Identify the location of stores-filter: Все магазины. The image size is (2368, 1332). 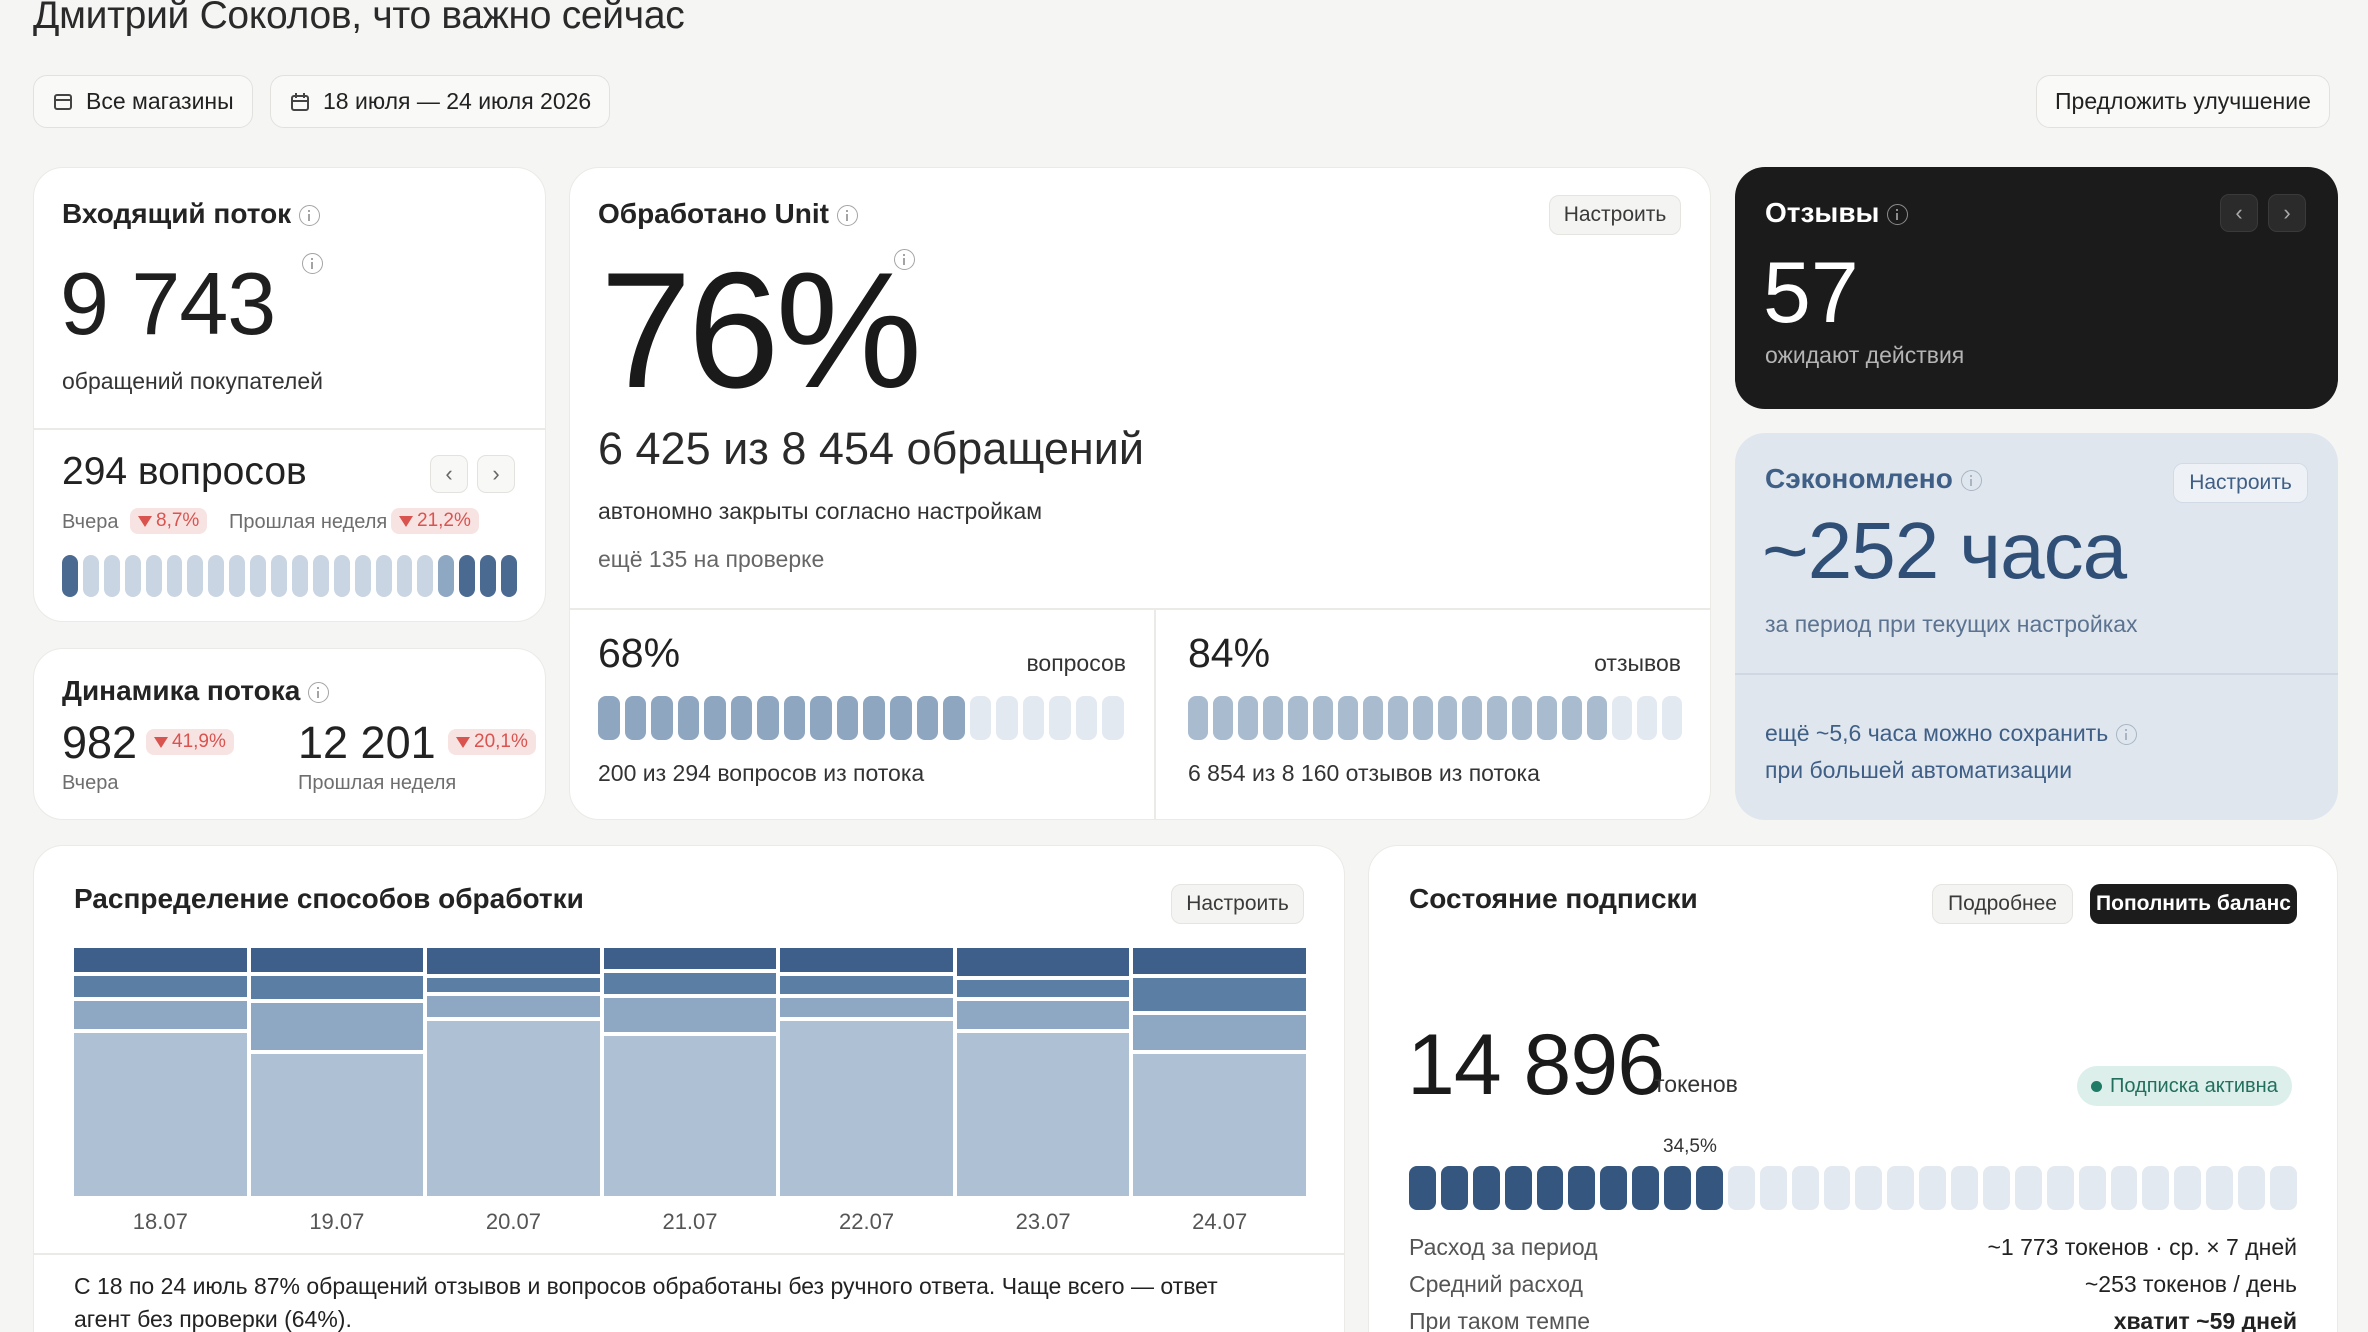
(143, 101).